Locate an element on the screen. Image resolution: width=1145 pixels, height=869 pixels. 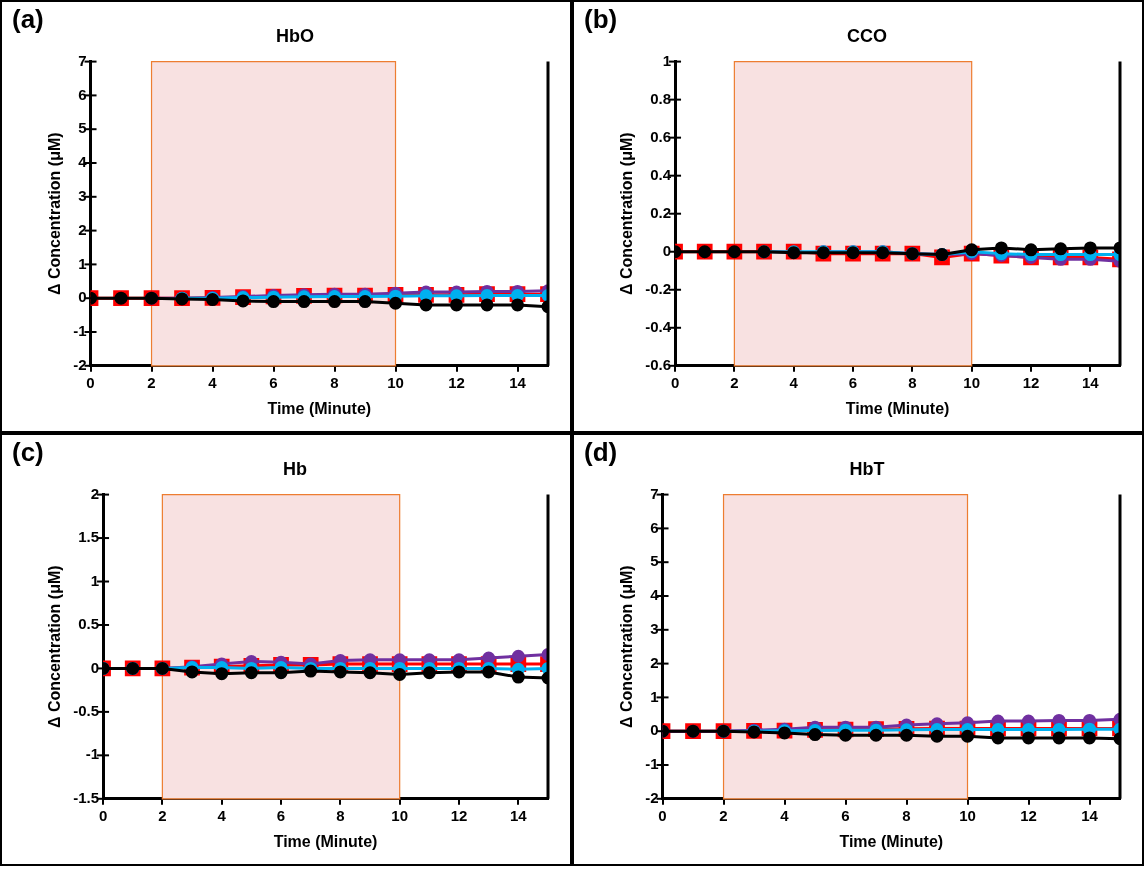
y-tick-label: -0.6 is located at coordinates (658, 364).